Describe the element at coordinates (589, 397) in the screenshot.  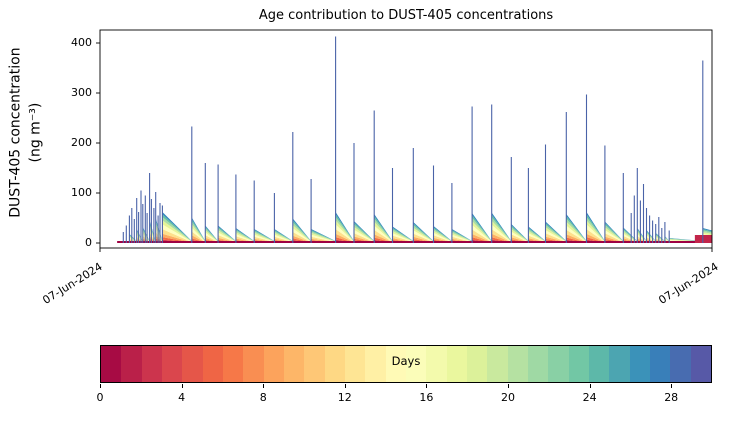
I see `colorbar-tick-label: 24` at that location.